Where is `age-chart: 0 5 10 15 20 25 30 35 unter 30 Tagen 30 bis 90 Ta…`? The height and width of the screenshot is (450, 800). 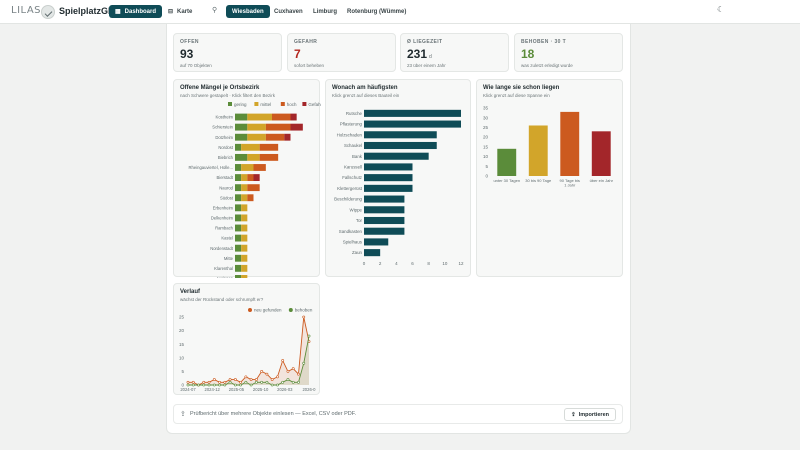
age-chart: 0 5 10 15 20 25 30 35 unter 30 Tagen 30 bis 90 Ta… is located at coordinates (550, 179).